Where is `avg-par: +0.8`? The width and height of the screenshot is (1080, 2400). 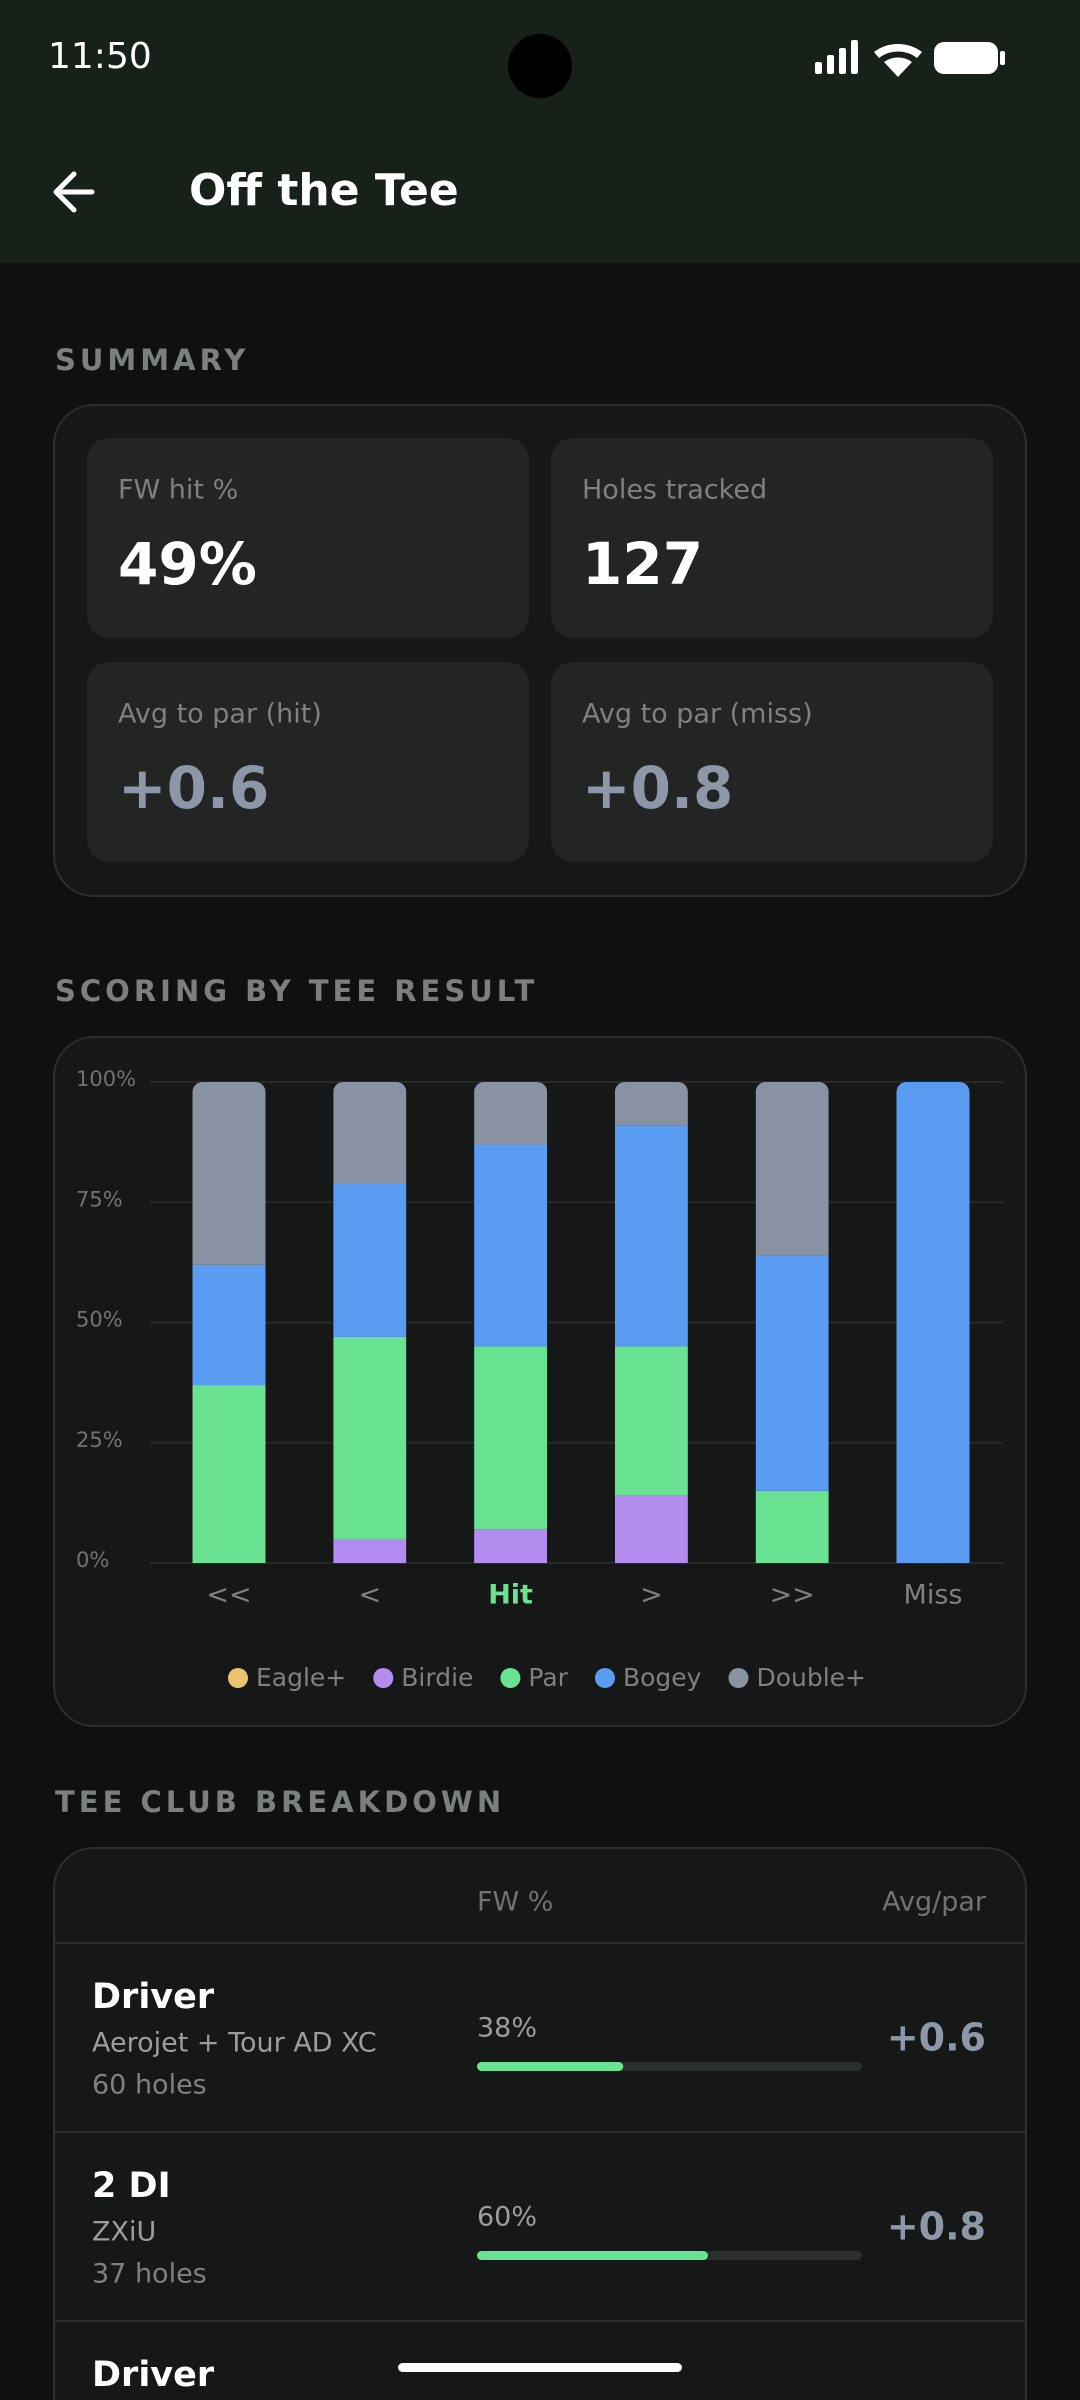
avg-par: +0.8 is located at coordinates (936, 2227).